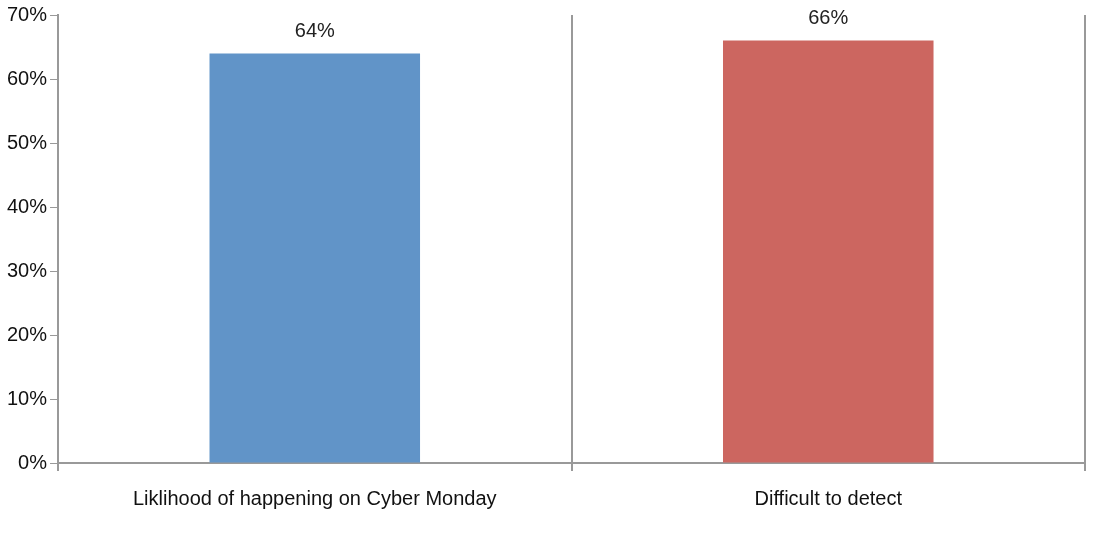 The width and height of the screenshot is (1099, 533). Describe the element at coordinates (27, 269) in the screenshot. I see `y-tick-label: 30%` at that location.